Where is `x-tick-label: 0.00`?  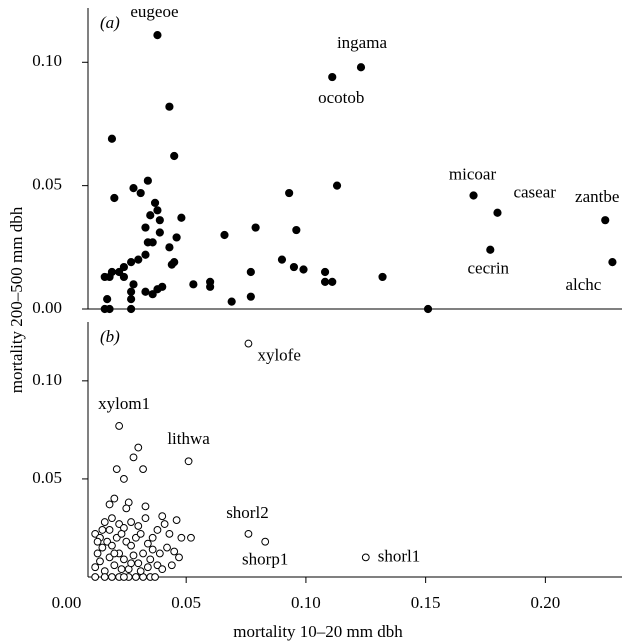
x-tick-label: 0.00 is located at coordinates (67, 602).